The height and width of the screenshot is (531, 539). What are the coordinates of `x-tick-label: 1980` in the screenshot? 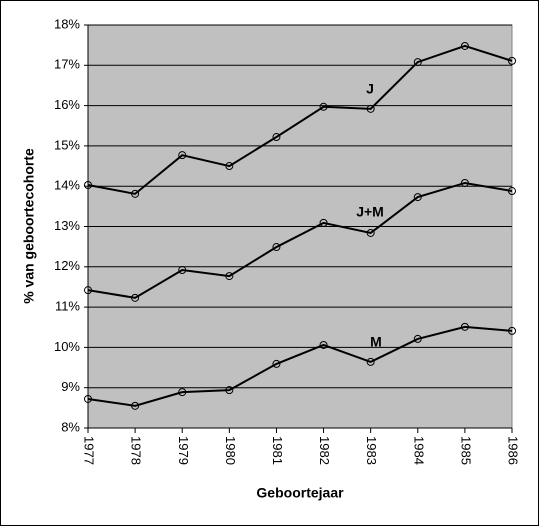 It's located at (230, 450).